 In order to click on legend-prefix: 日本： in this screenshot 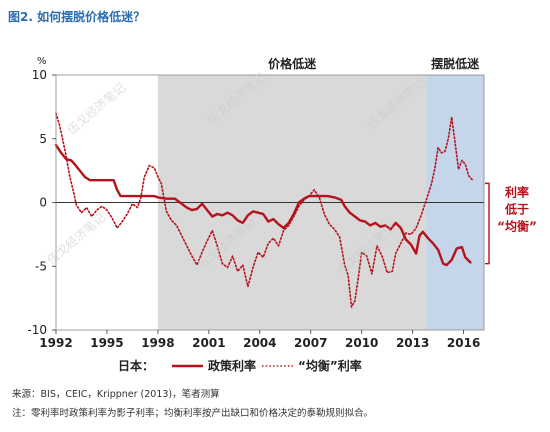, I will do `click(136, 365)`.